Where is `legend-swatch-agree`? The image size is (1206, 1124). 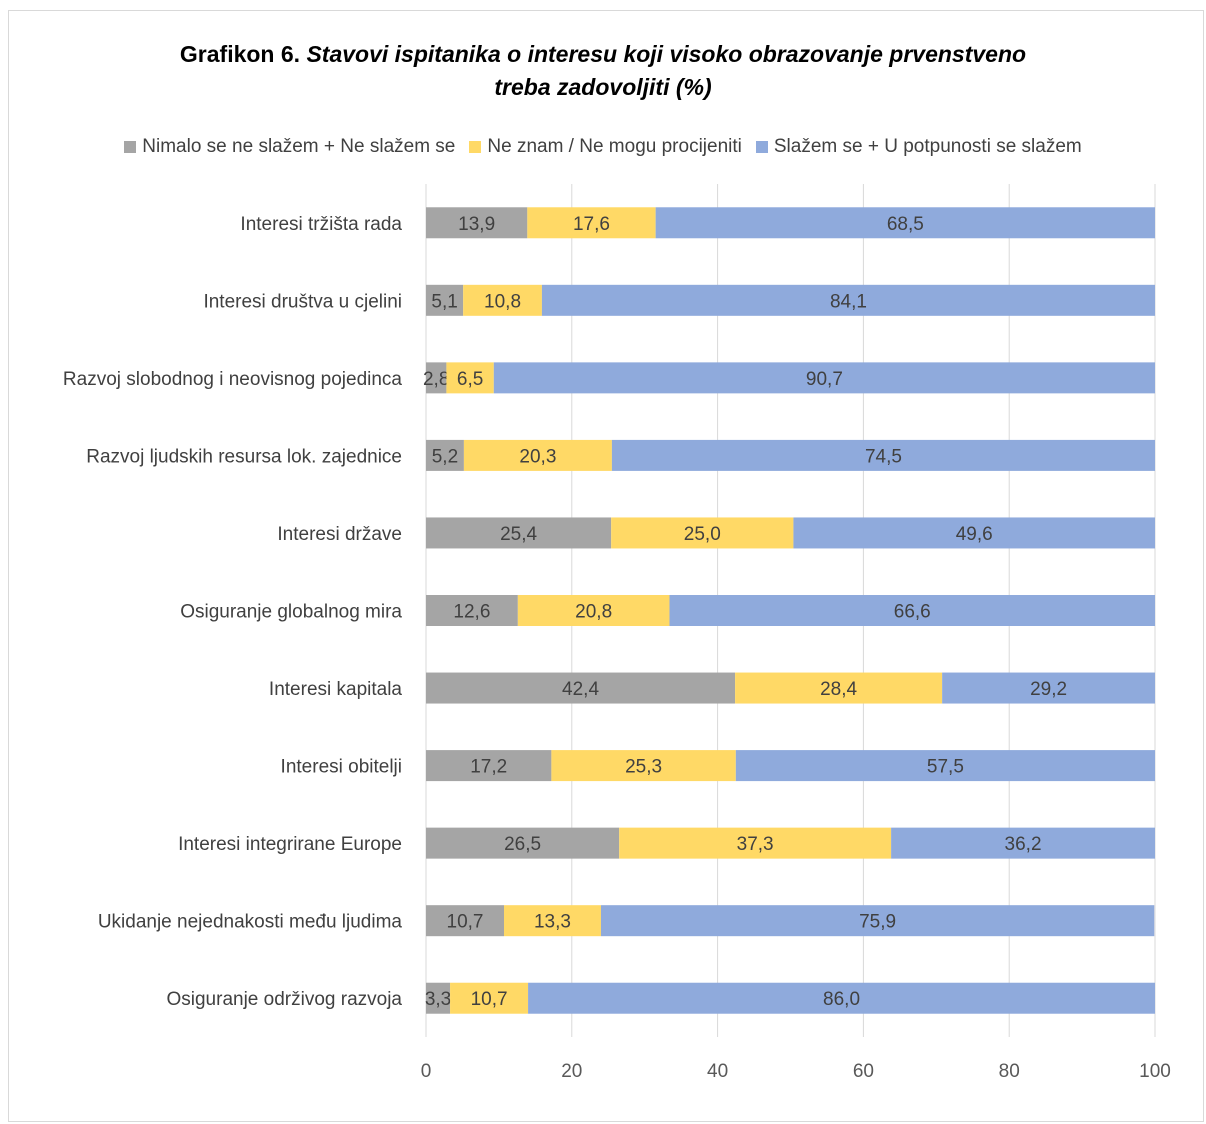
legend-swatch-agree is located at coordinates (761, 147).